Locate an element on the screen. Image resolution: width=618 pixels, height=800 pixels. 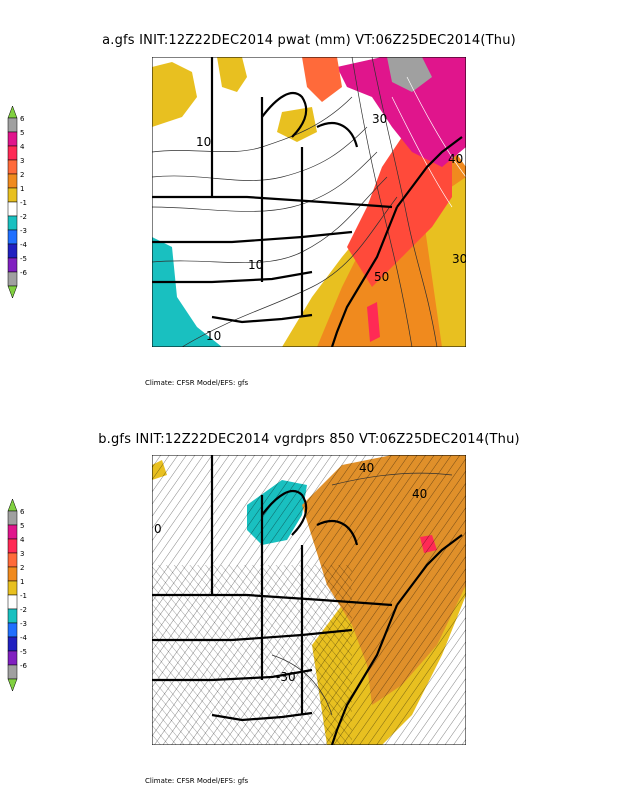
anomaly-shade-orange-north is located at coordinates (322, 79).